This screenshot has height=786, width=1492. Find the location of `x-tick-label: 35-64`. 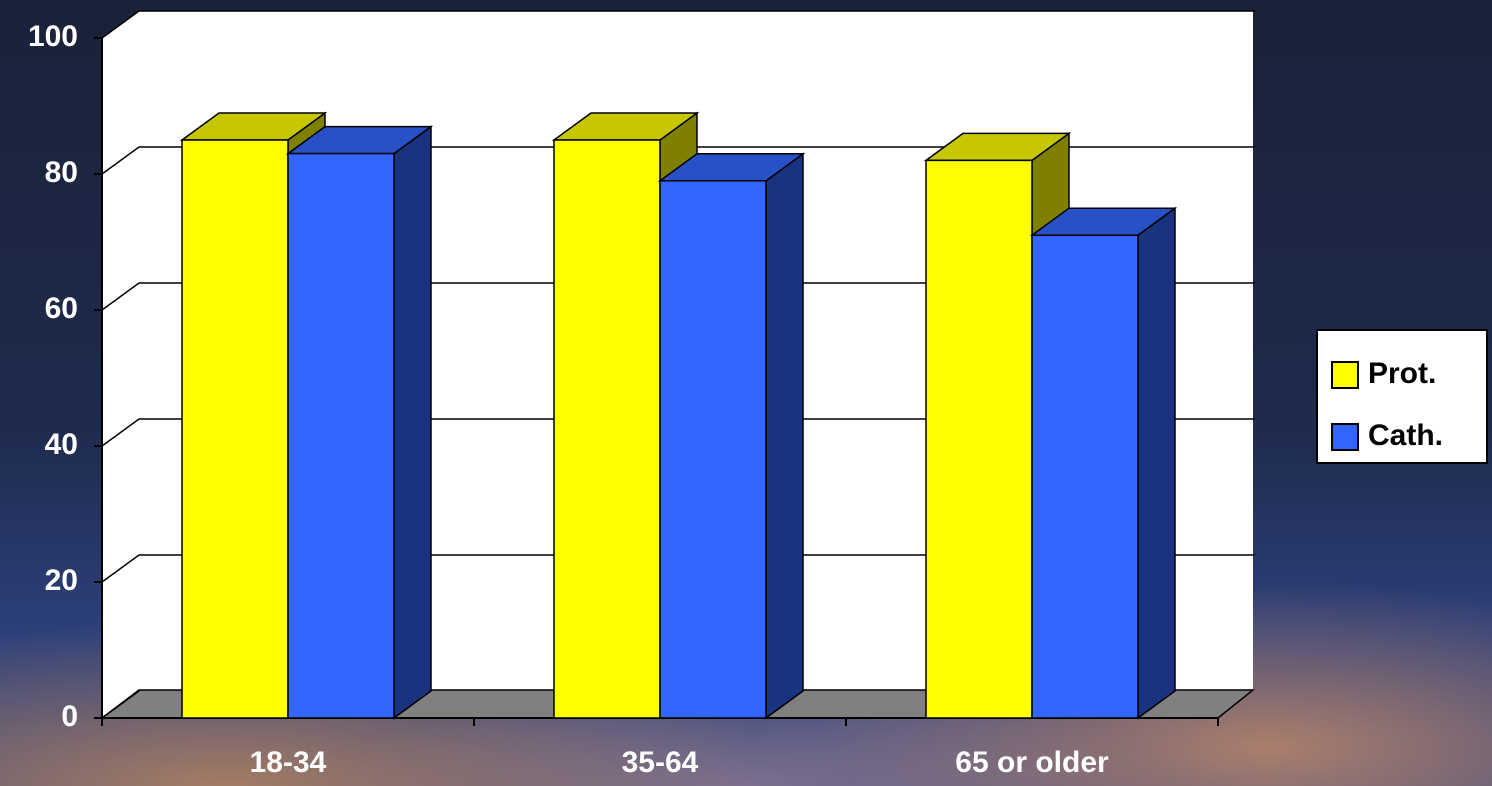

x-tick-label: 35-64 is located at coordinates (660, 762).